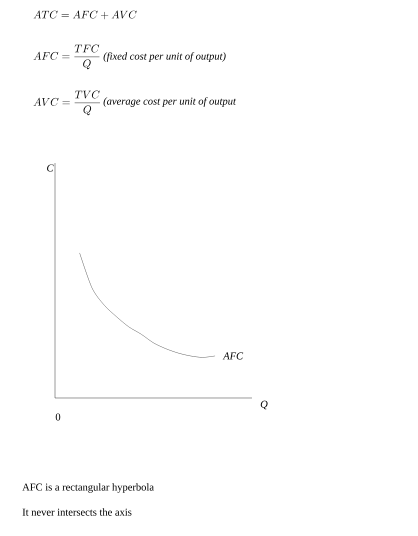  What do you see at coordinates (50, 168) in the screenshot?
I see `text: C` at bounding box center [50, 168].